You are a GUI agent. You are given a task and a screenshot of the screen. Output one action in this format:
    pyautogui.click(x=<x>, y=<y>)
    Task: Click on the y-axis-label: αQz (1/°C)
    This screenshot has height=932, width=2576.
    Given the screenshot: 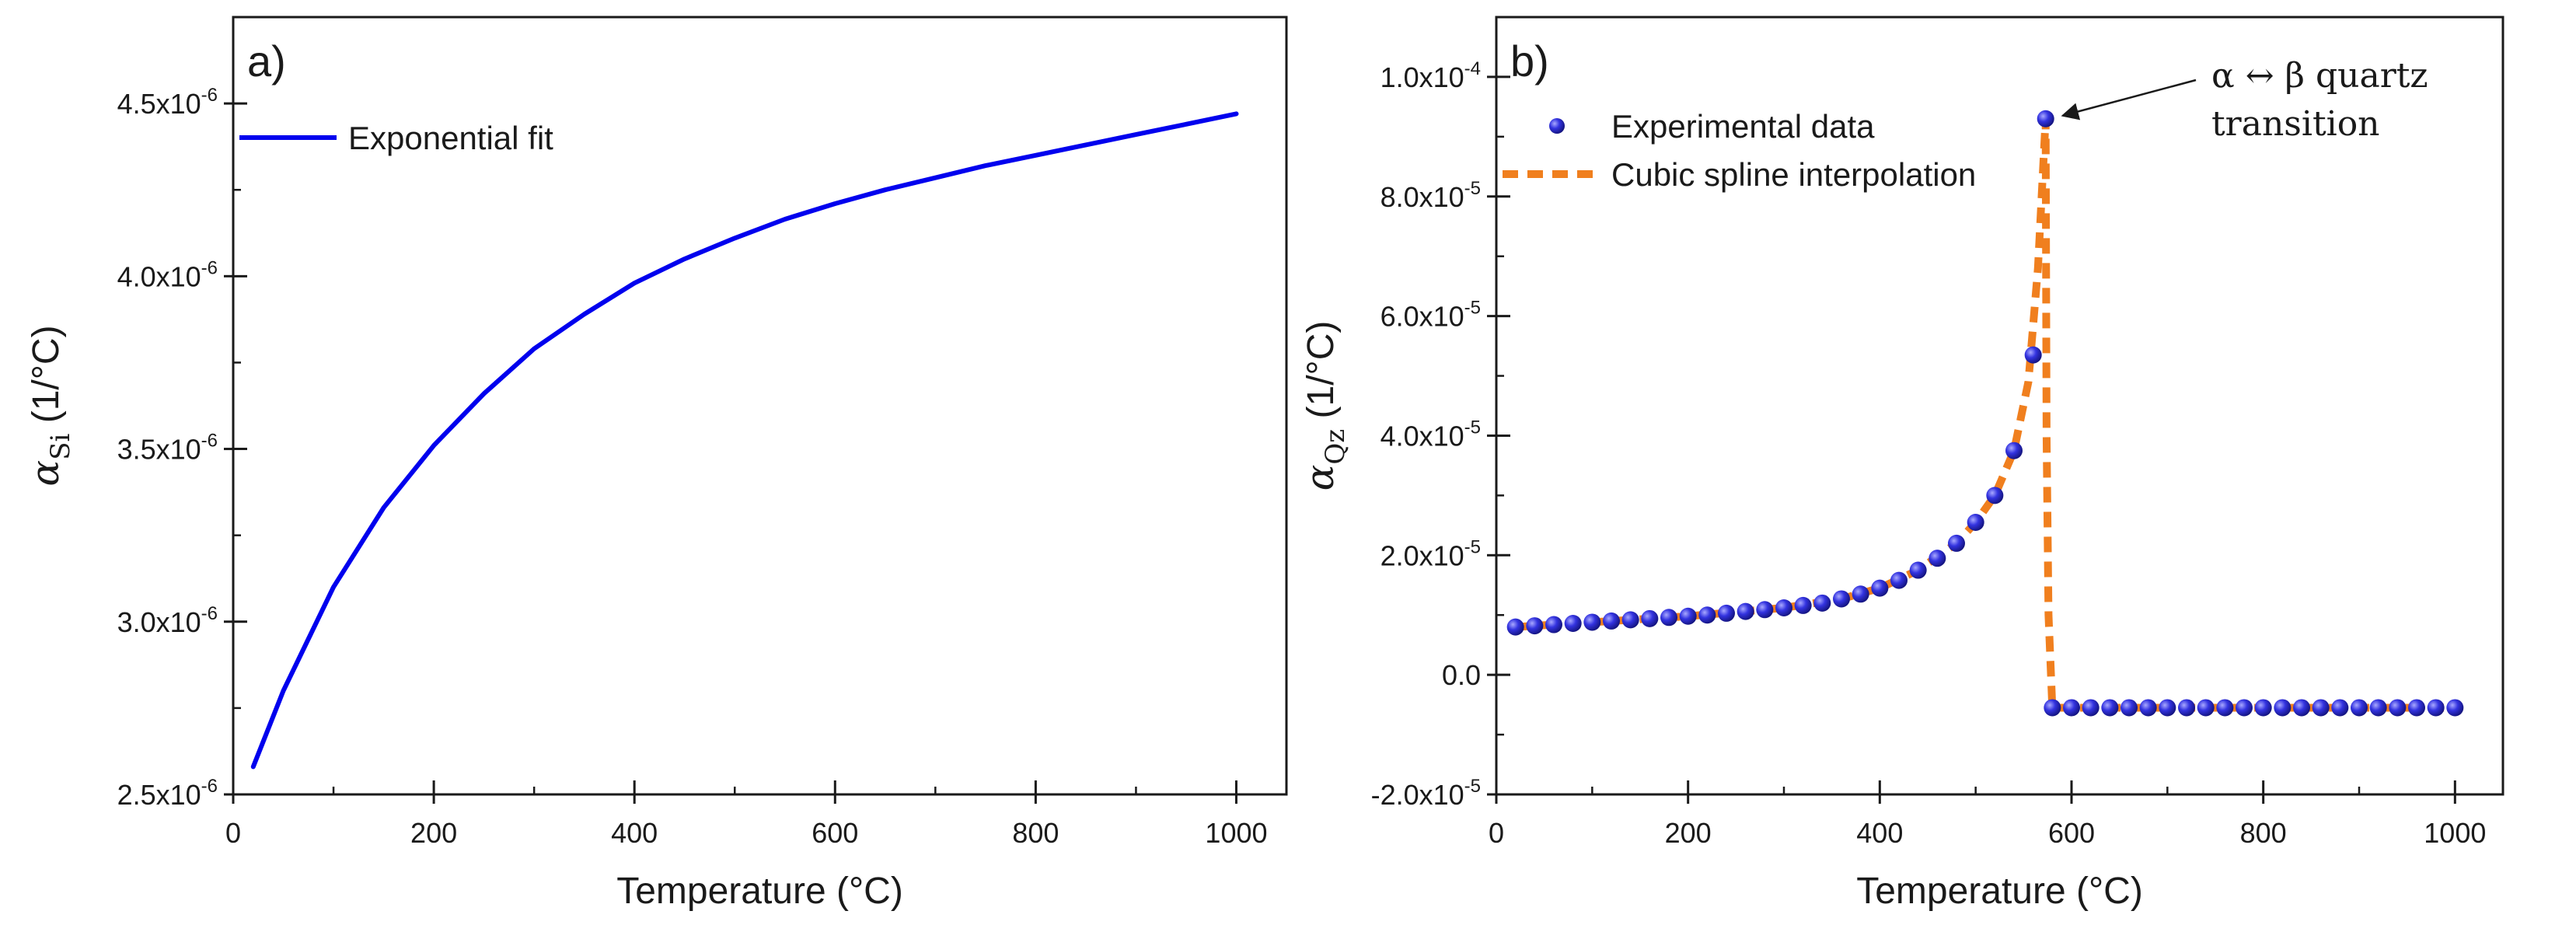 What is the action you would take?
    pyautogui.click(x=1324, y=406)
    